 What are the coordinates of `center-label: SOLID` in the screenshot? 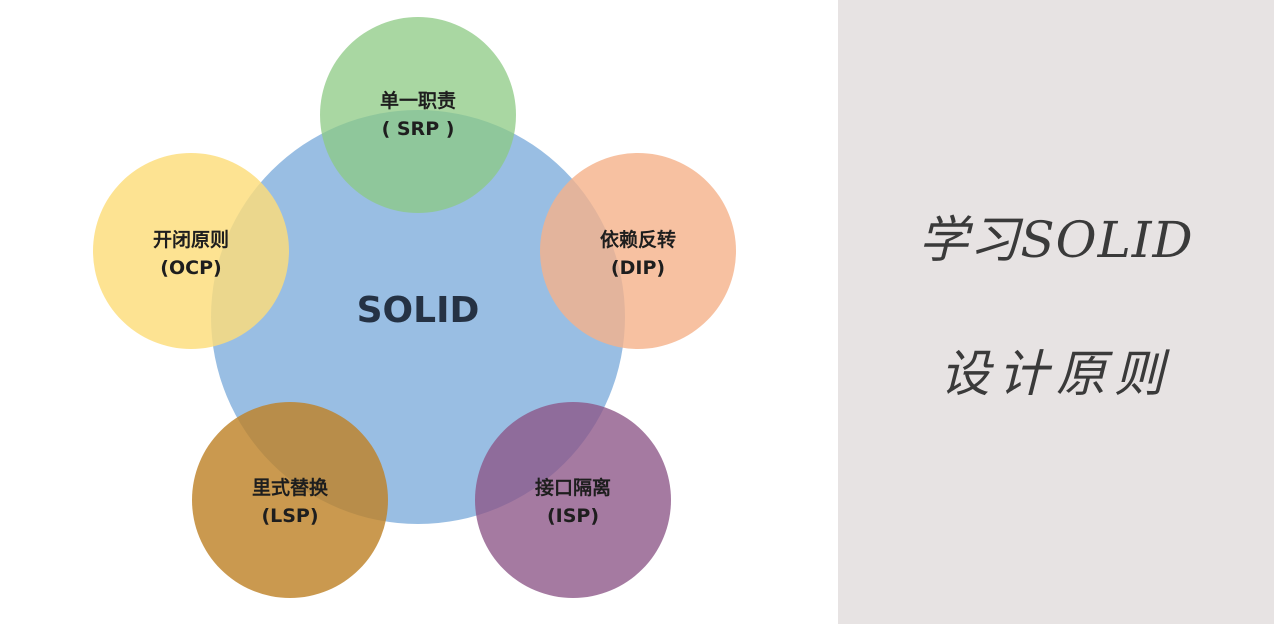 It's located at (418, 310).